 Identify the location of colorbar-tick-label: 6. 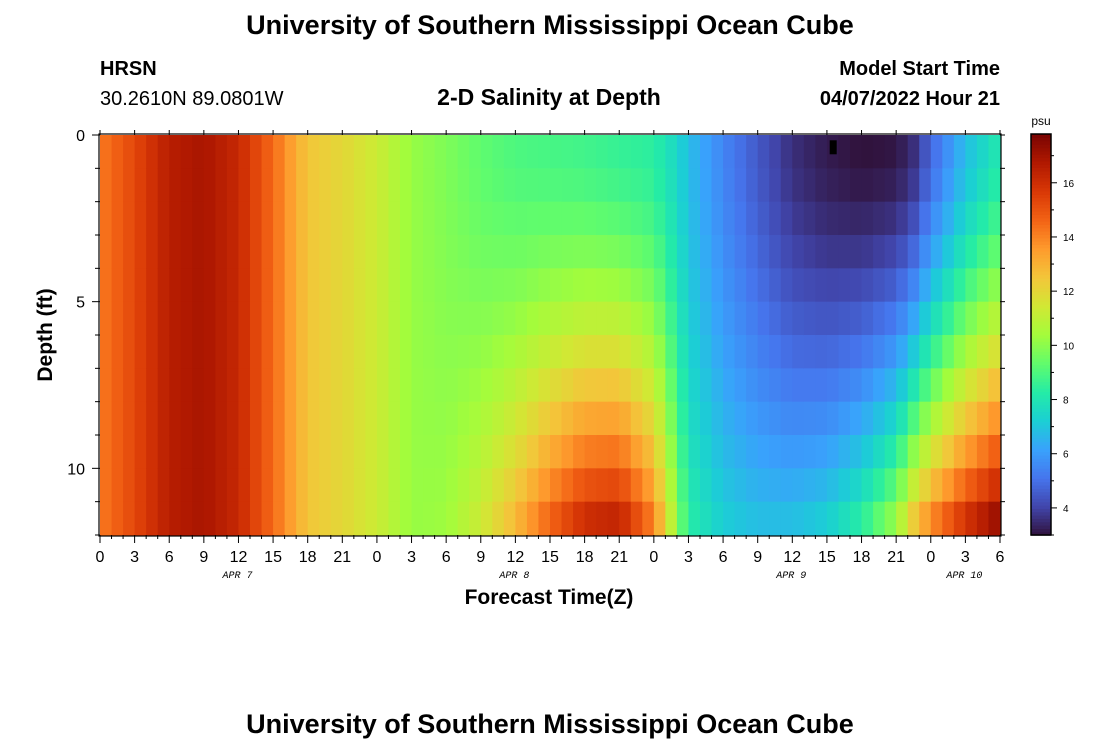
(1066, 455).